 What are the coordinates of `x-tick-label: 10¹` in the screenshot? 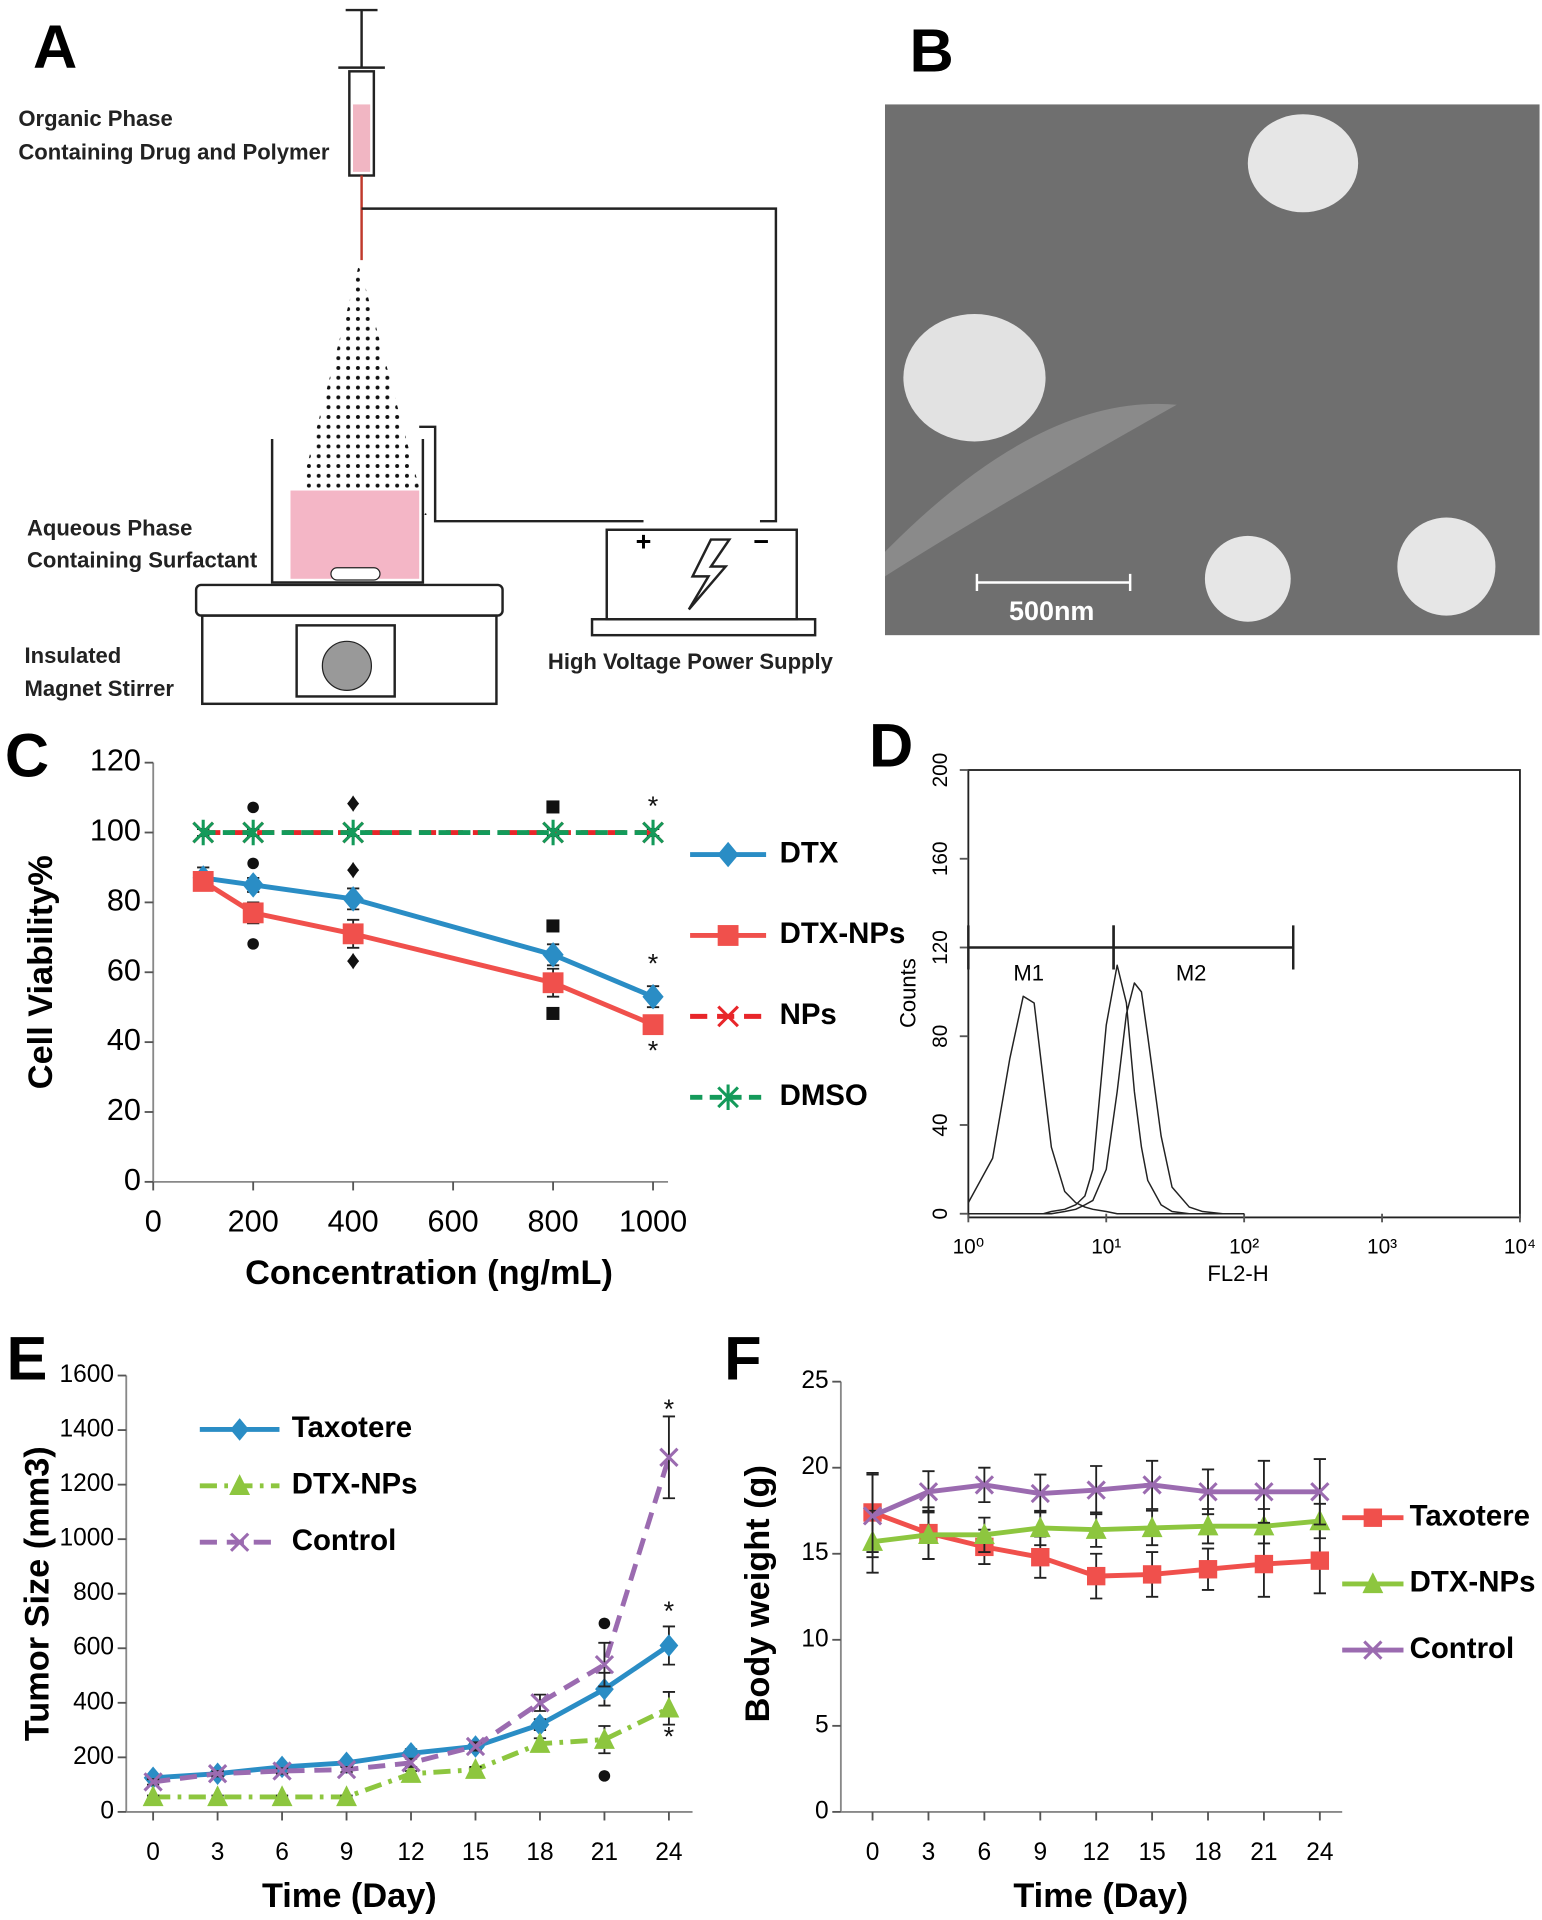 It's located at (1106, 1247).